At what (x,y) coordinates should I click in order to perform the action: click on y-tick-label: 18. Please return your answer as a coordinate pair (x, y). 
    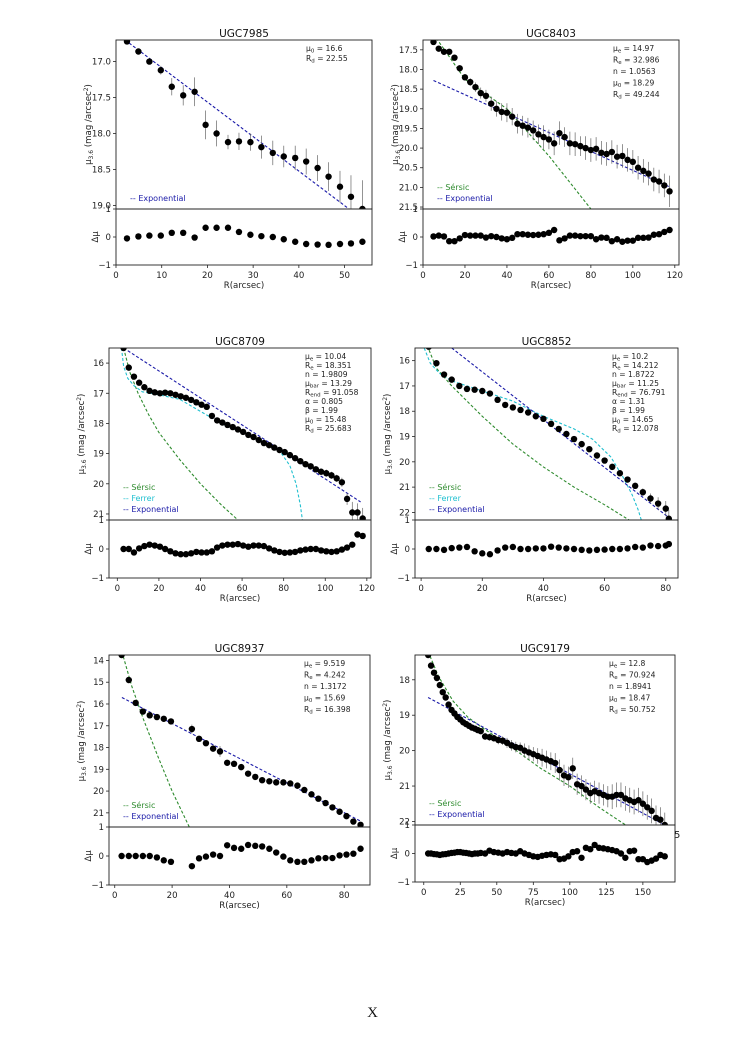
    Looking at the image, I should click on (404, 681).